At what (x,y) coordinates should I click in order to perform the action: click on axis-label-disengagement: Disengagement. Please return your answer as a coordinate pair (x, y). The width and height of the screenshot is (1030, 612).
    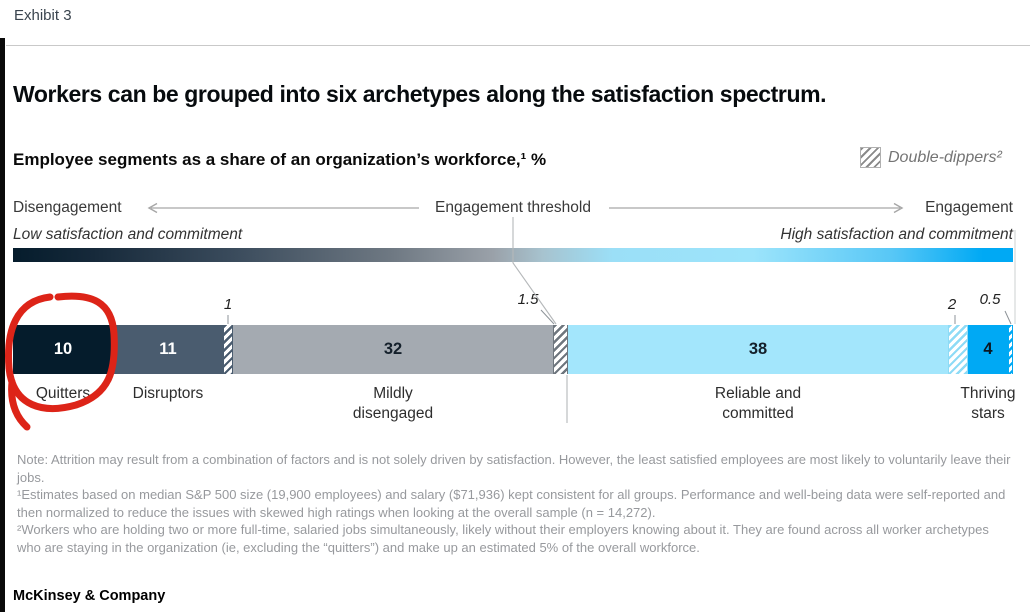
    Looking at the image, I should click on (67, 207).